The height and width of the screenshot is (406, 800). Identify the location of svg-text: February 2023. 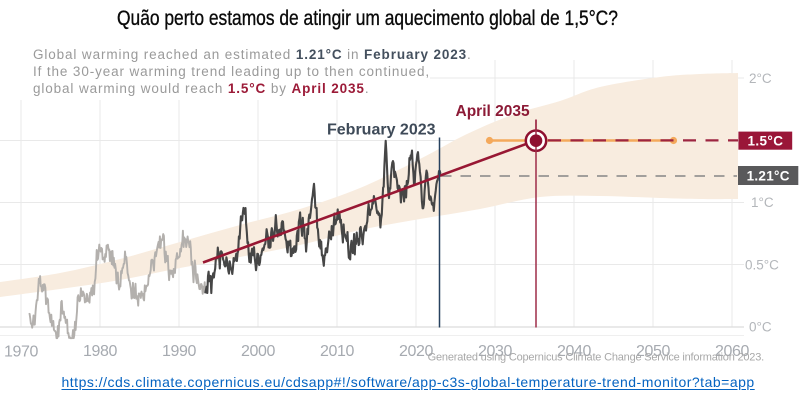
(381, 130).